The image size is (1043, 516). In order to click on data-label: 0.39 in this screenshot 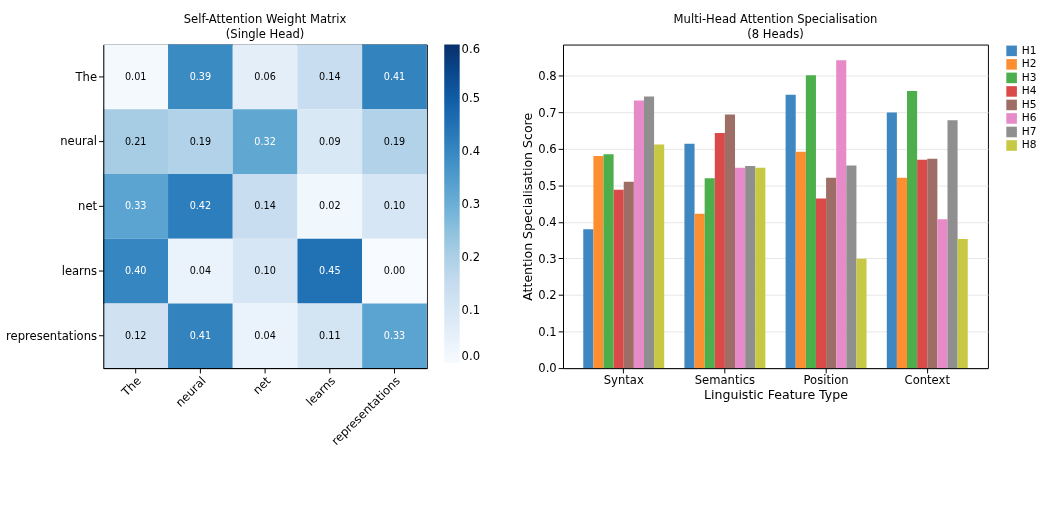, I will do `click(200, 76)`.